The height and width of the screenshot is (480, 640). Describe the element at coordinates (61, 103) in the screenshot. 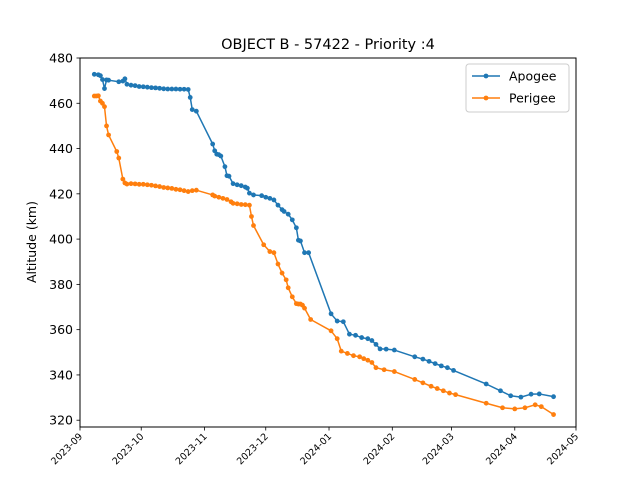

I see `y-tick-label: 460` at that location.